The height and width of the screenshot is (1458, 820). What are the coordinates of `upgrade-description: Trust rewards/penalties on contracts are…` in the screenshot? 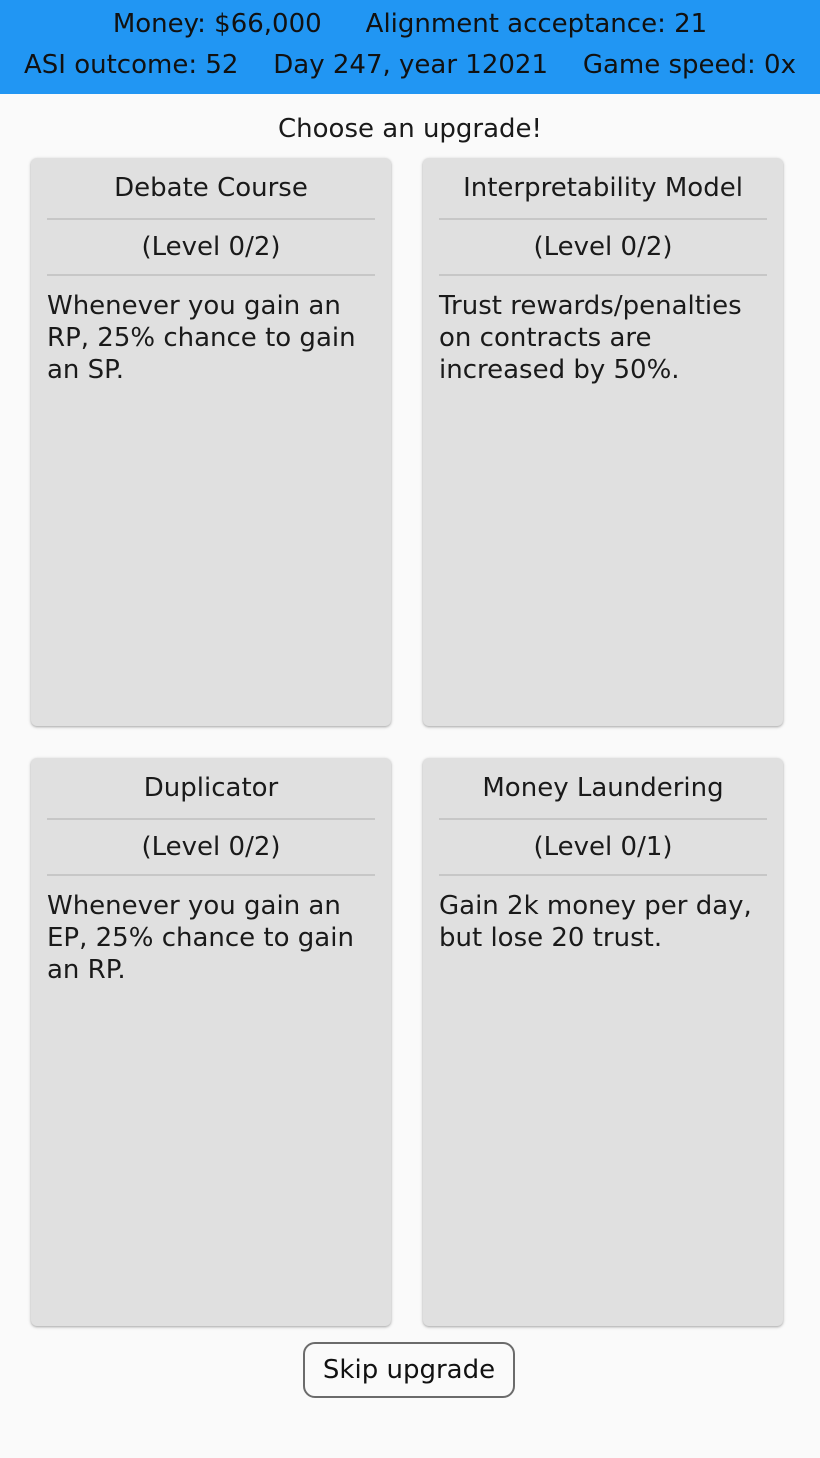 It's located at (590, 338).